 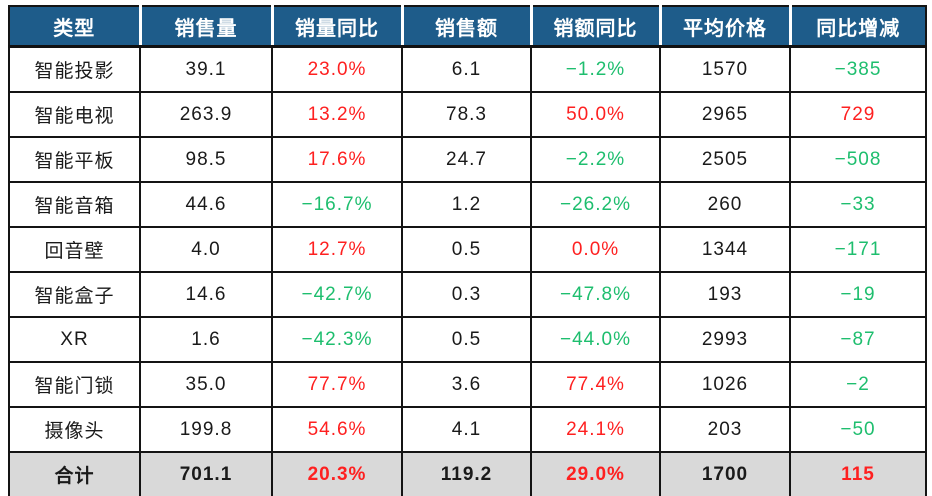 I want to click on table-cell: 1026, so click(x=725, y=384).